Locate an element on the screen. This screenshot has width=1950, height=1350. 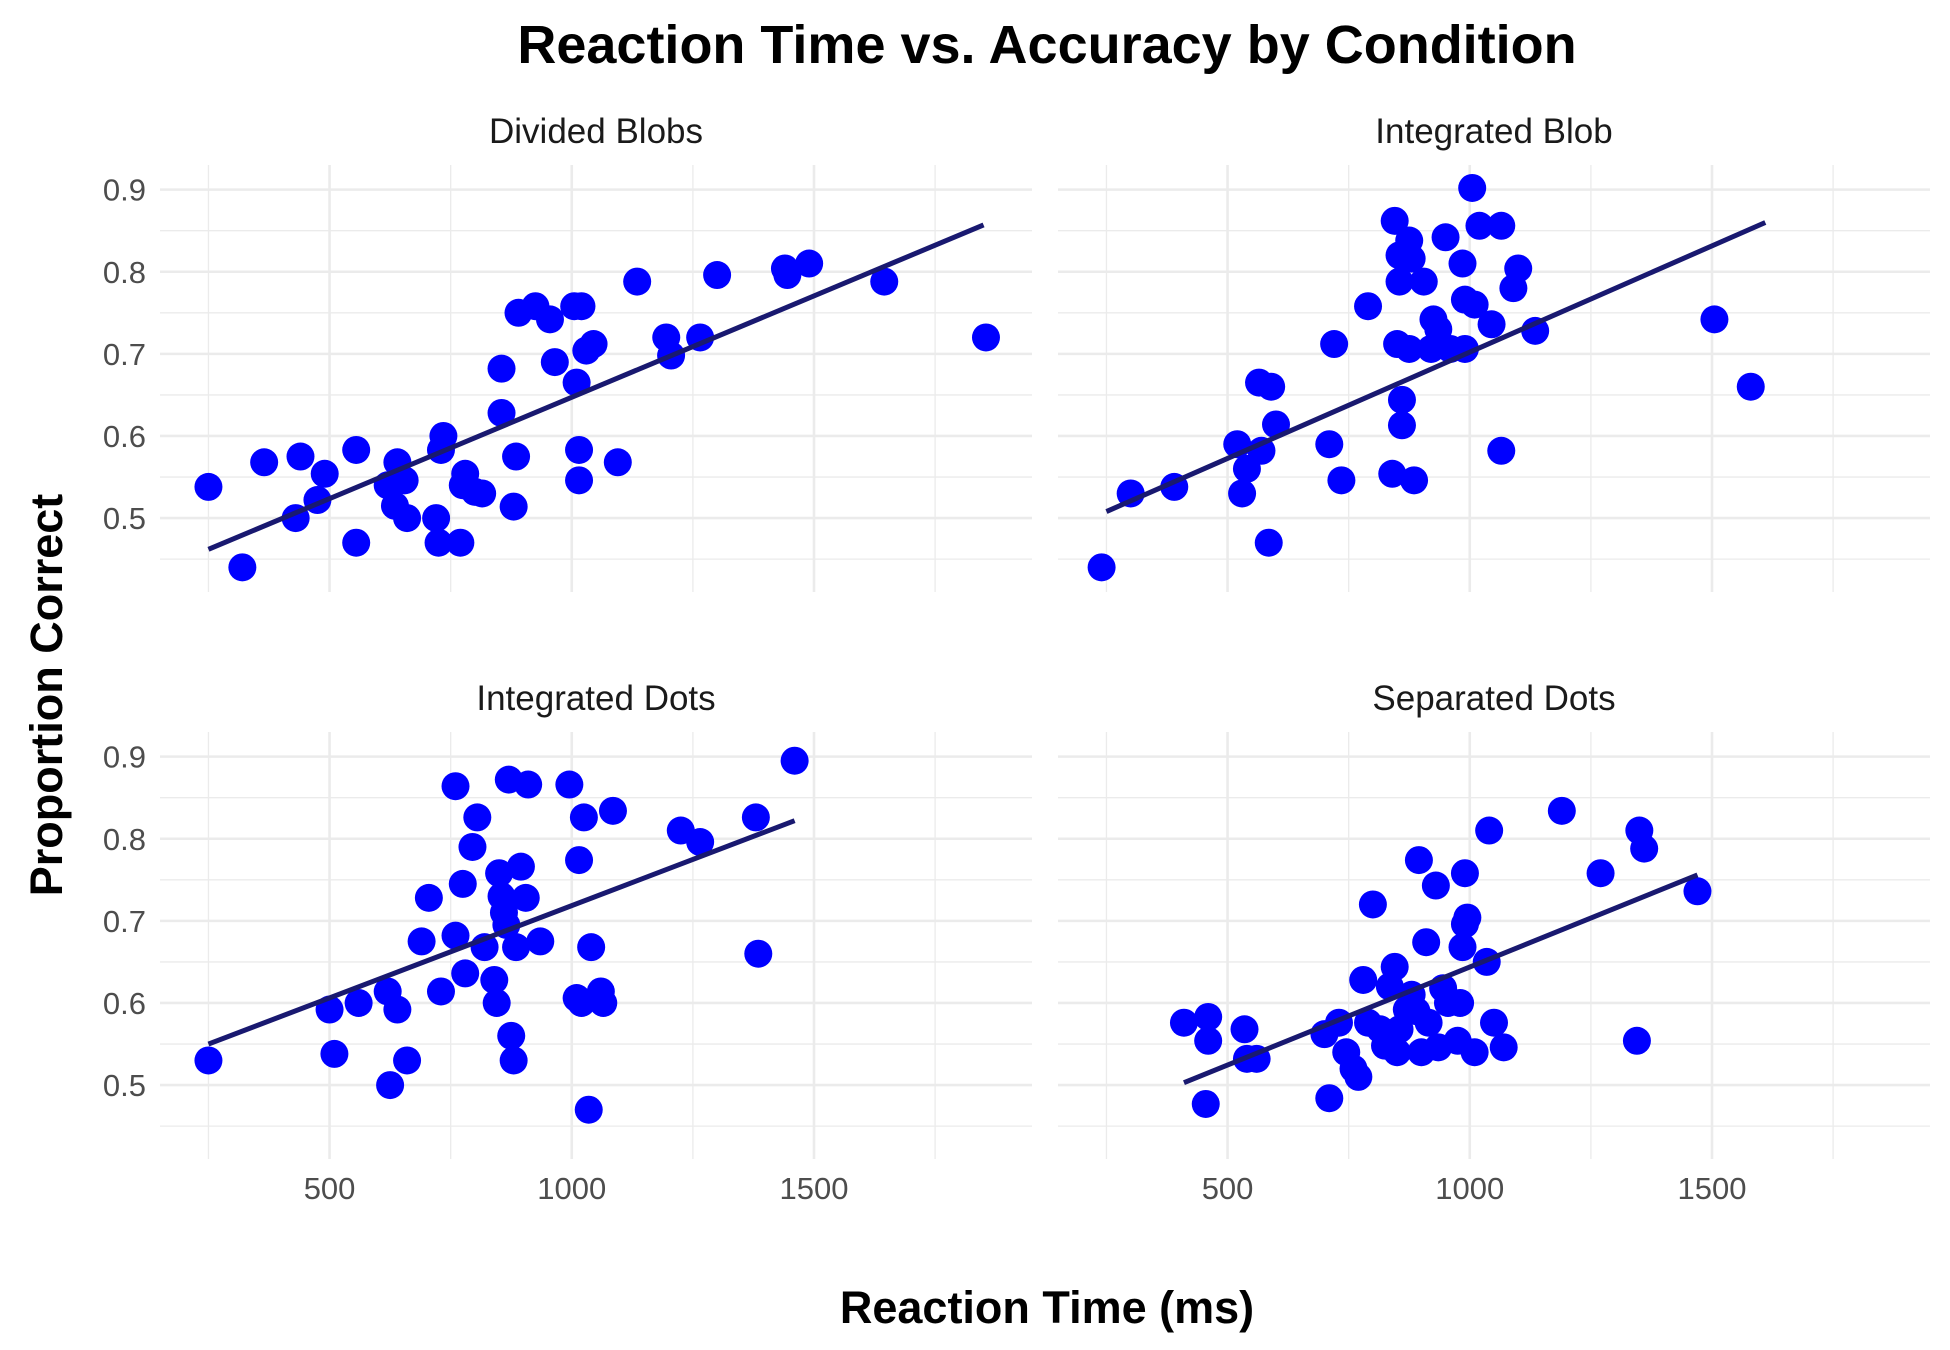
y-tick-label: 0.8 is located at coordinates (124, 839).